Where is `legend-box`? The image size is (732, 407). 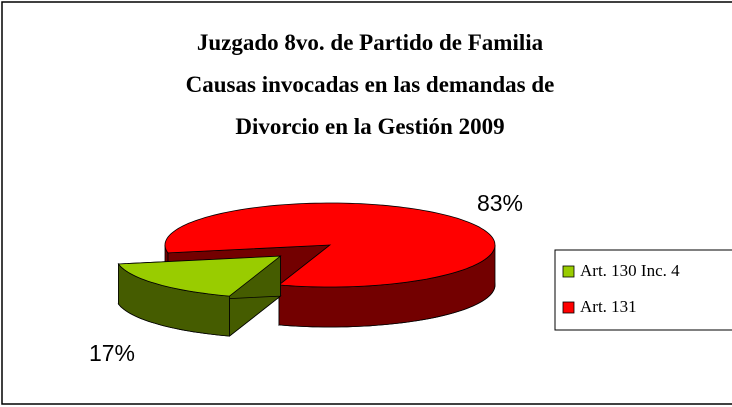
legend-box is located at coordinates (643, 290).